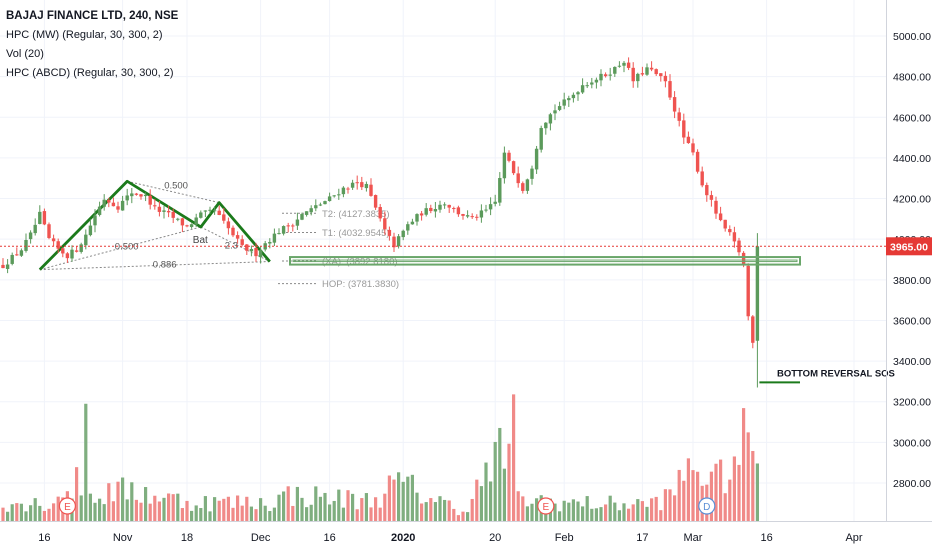 The height and width of the screenshot is (555, 932). I want to click on last-price-label: 3965.00, so click(909, 247).